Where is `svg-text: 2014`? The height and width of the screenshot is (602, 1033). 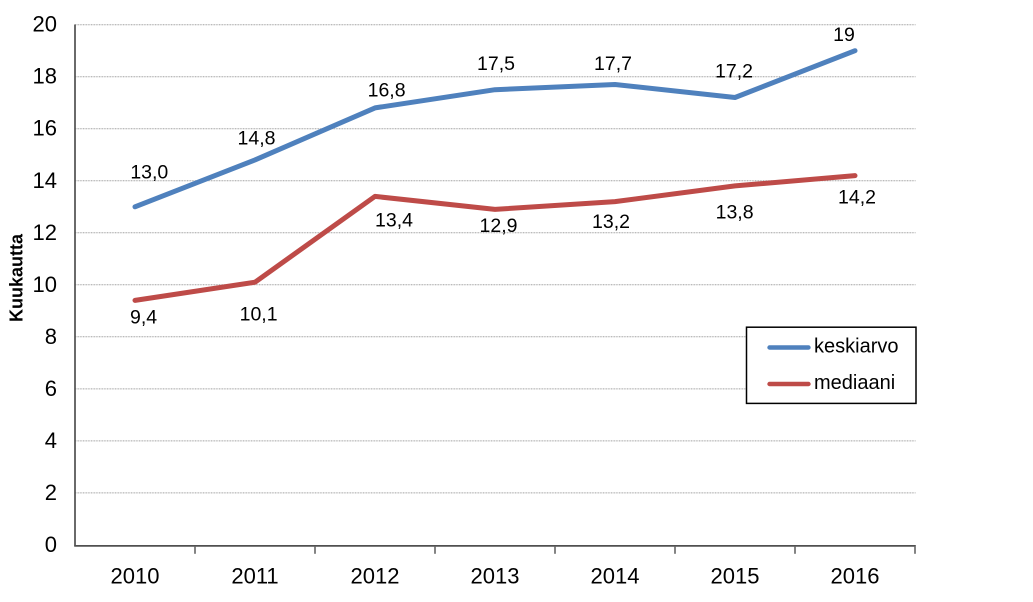
svg-text: 2014 is located at coordinates (615, 576).